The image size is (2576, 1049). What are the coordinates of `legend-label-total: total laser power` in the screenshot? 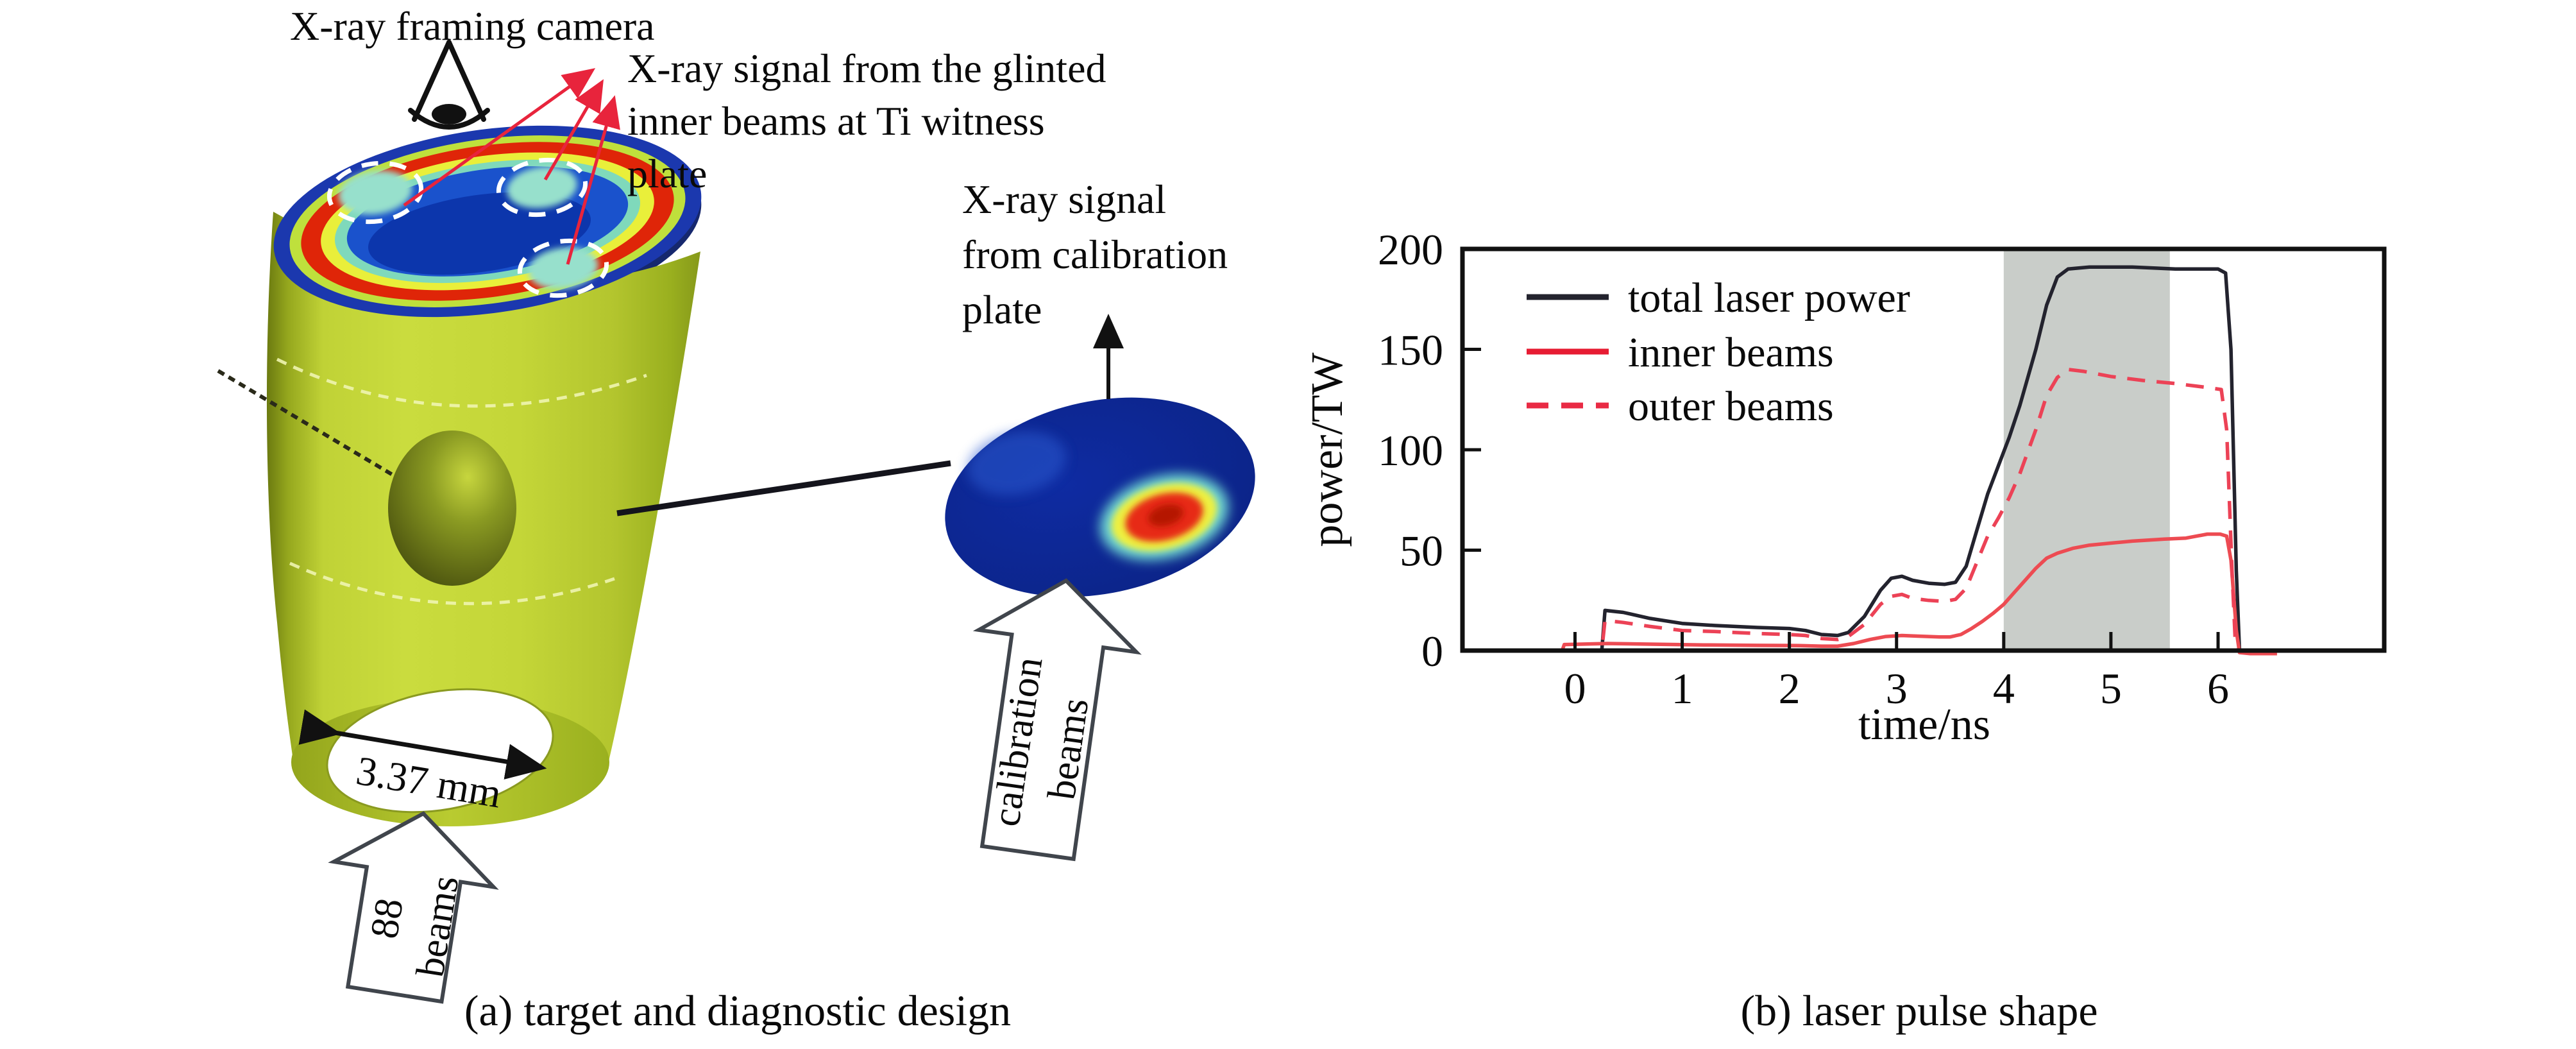 It's located at (1769, 298).